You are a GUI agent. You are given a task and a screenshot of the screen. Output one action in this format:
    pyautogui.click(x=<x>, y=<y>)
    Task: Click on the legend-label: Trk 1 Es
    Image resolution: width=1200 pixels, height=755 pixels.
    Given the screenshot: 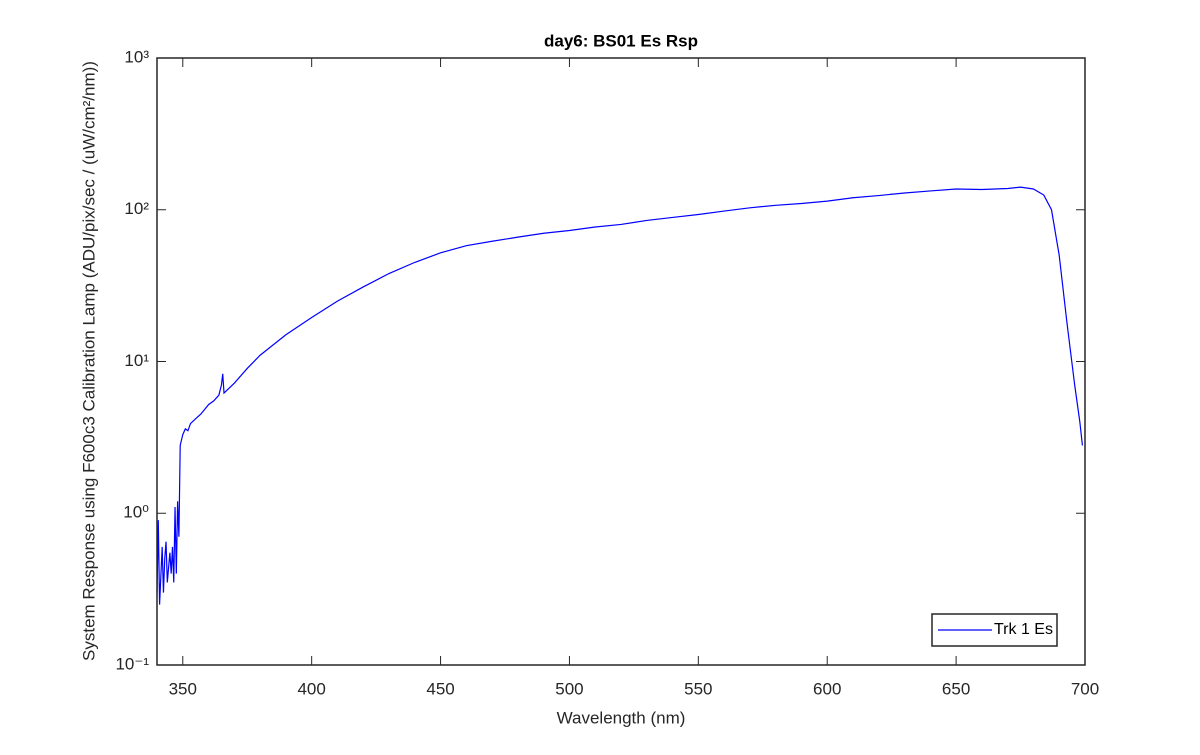 What is the action you would take?
    pyautogui.click(x=1023, y=629)
    